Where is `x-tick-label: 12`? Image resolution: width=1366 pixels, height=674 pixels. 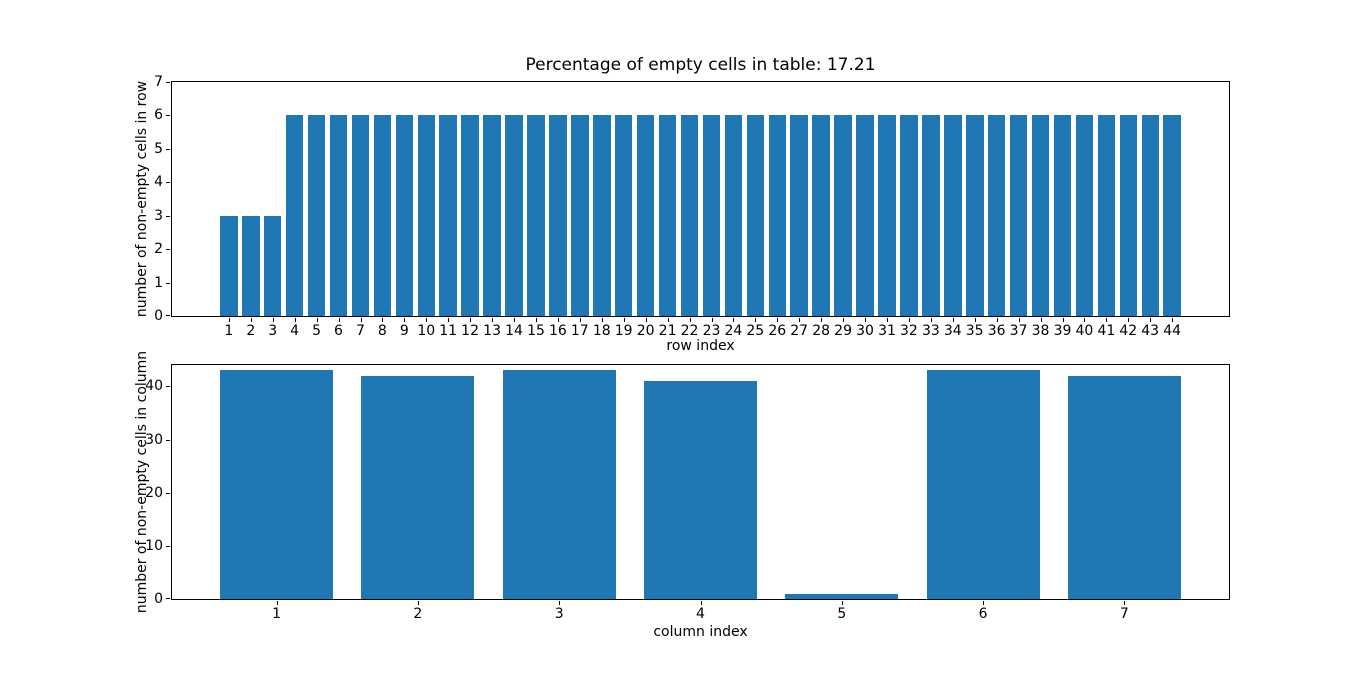 x-tick-label: 12 is located at coordinates (470, 331).